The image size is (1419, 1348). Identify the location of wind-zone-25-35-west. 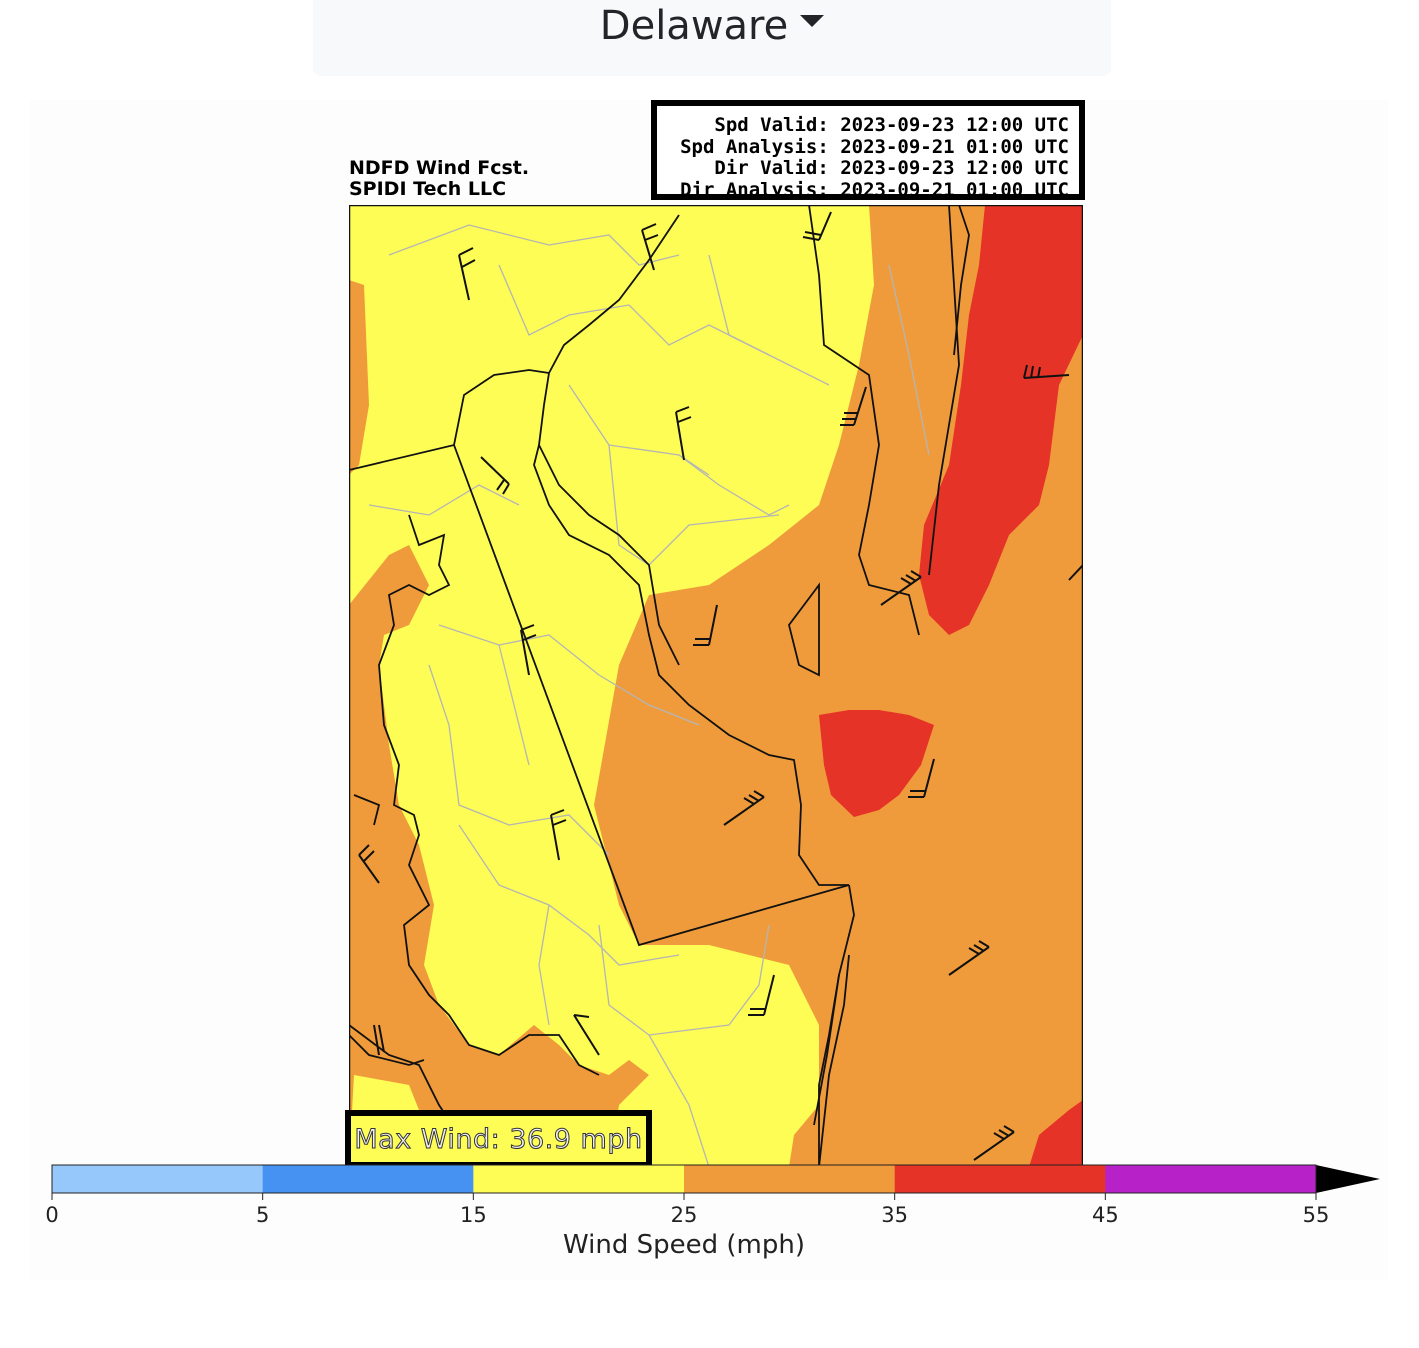
(359, 377).